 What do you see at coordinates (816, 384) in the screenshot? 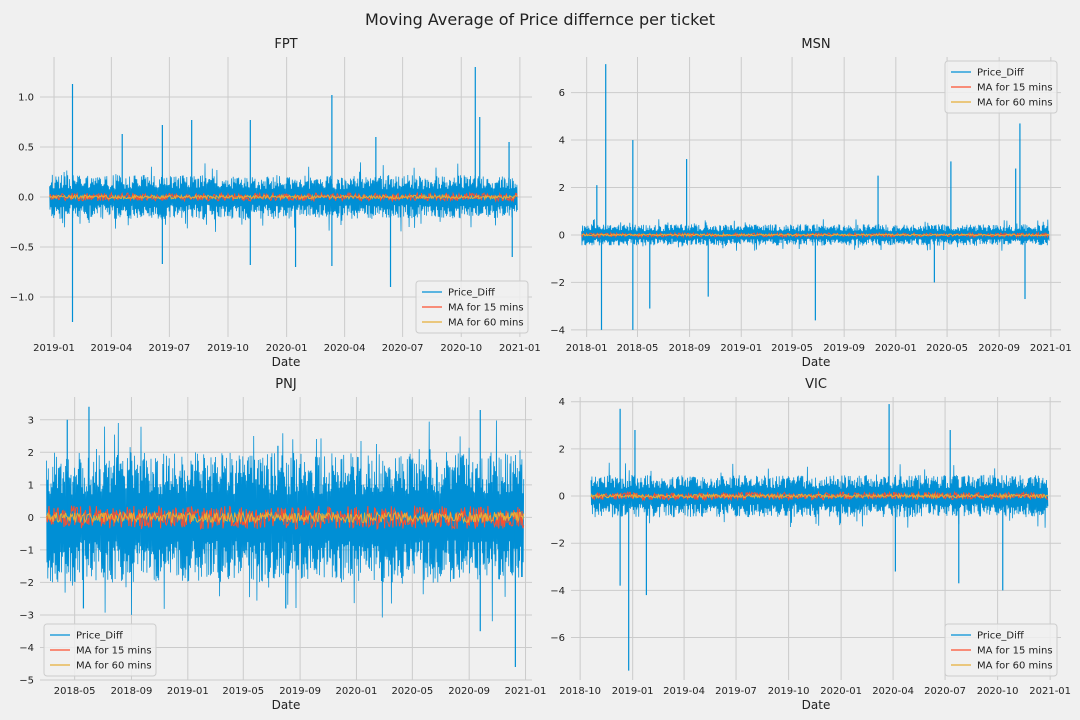
I see `subplot-title: VIC` at bounding box center [816, 384].